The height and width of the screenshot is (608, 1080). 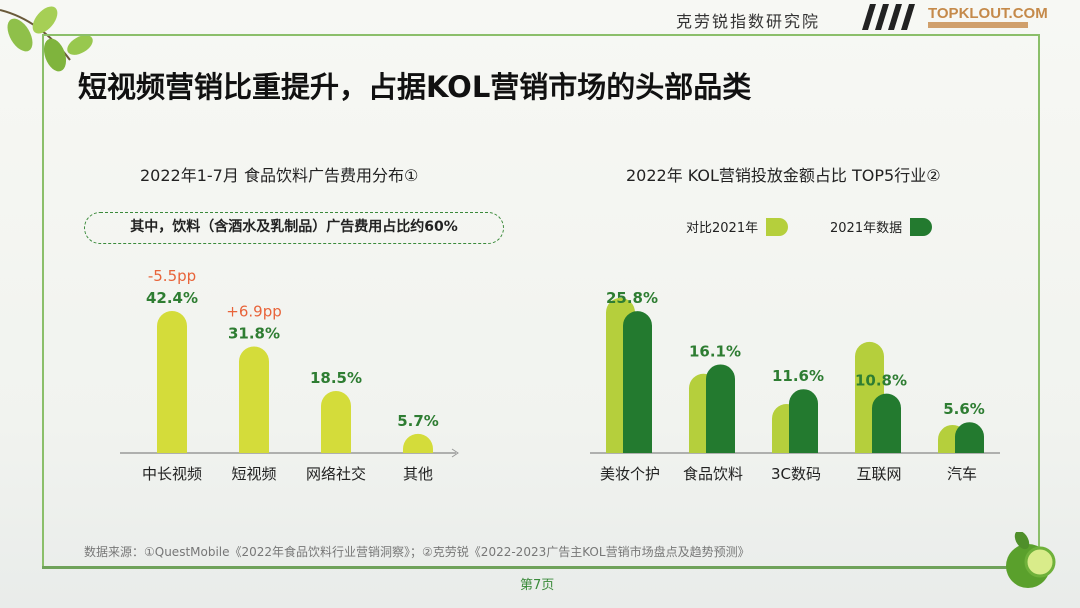 I want to click on x-tick-label: 美妆个护, so click(x=630, y=474).